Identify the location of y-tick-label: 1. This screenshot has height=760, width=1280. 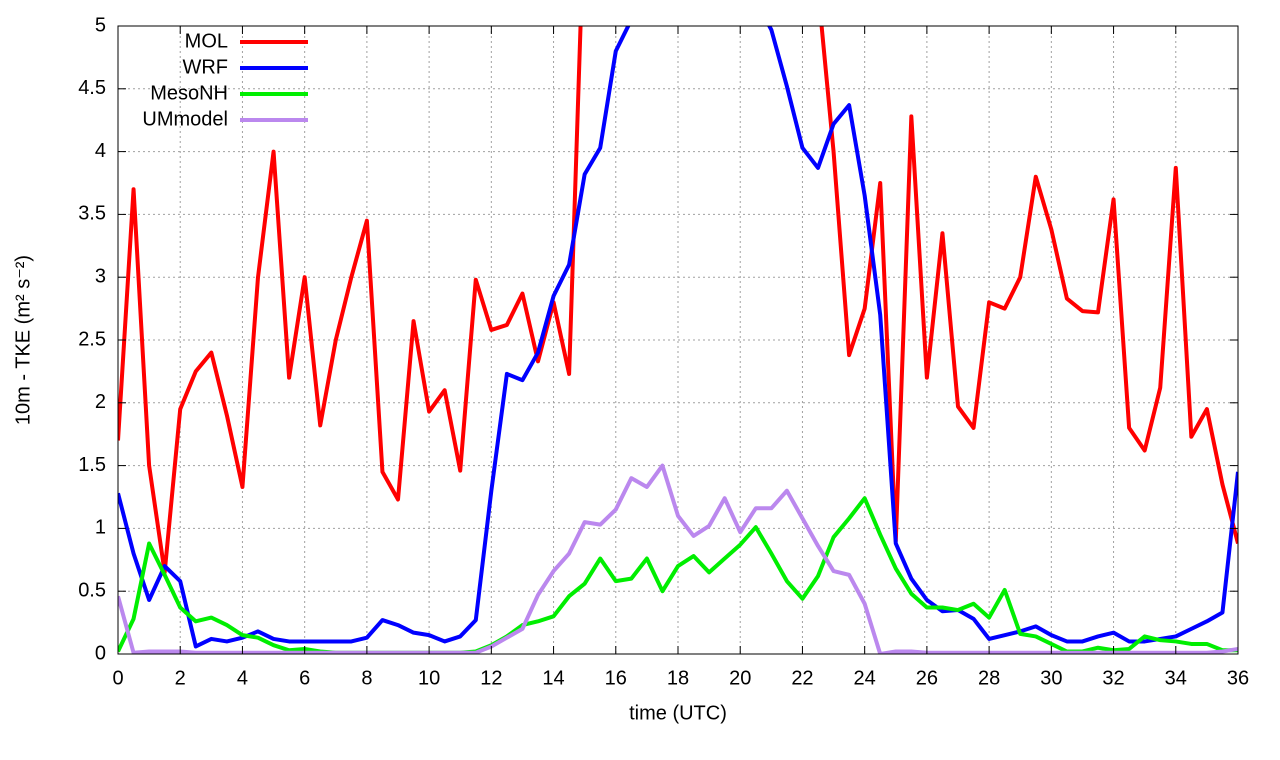
(100, 528).